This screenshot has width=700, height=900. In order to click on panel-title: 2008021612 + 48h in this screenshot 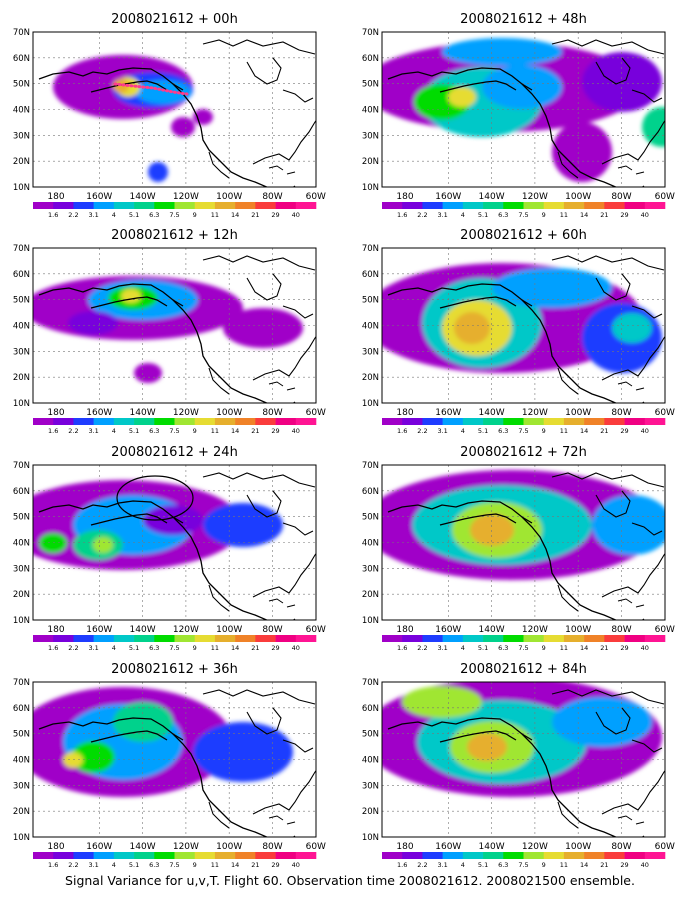, I will do `click(523, 19)`.